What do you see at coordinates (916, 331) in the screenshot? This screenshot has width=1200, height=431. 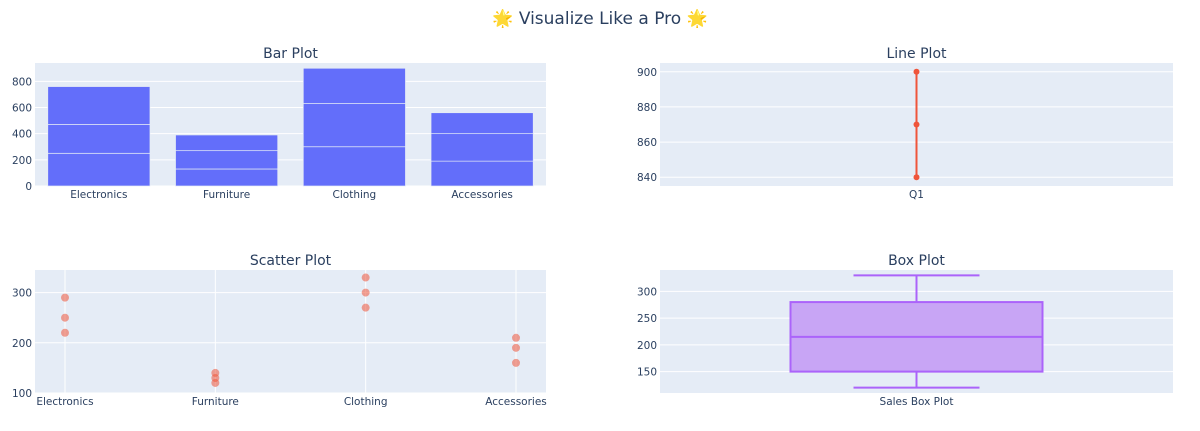 I see `box-plot-box` at bounding box center [916, 331].